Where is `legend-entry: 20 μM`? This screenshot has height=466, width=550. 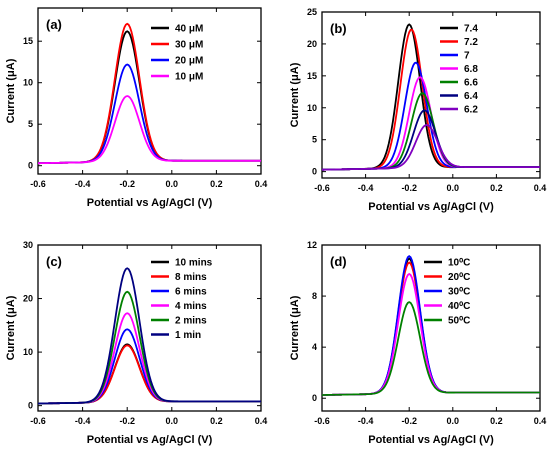
legend-entry: 20 μM is located at coordinates (189, 61).